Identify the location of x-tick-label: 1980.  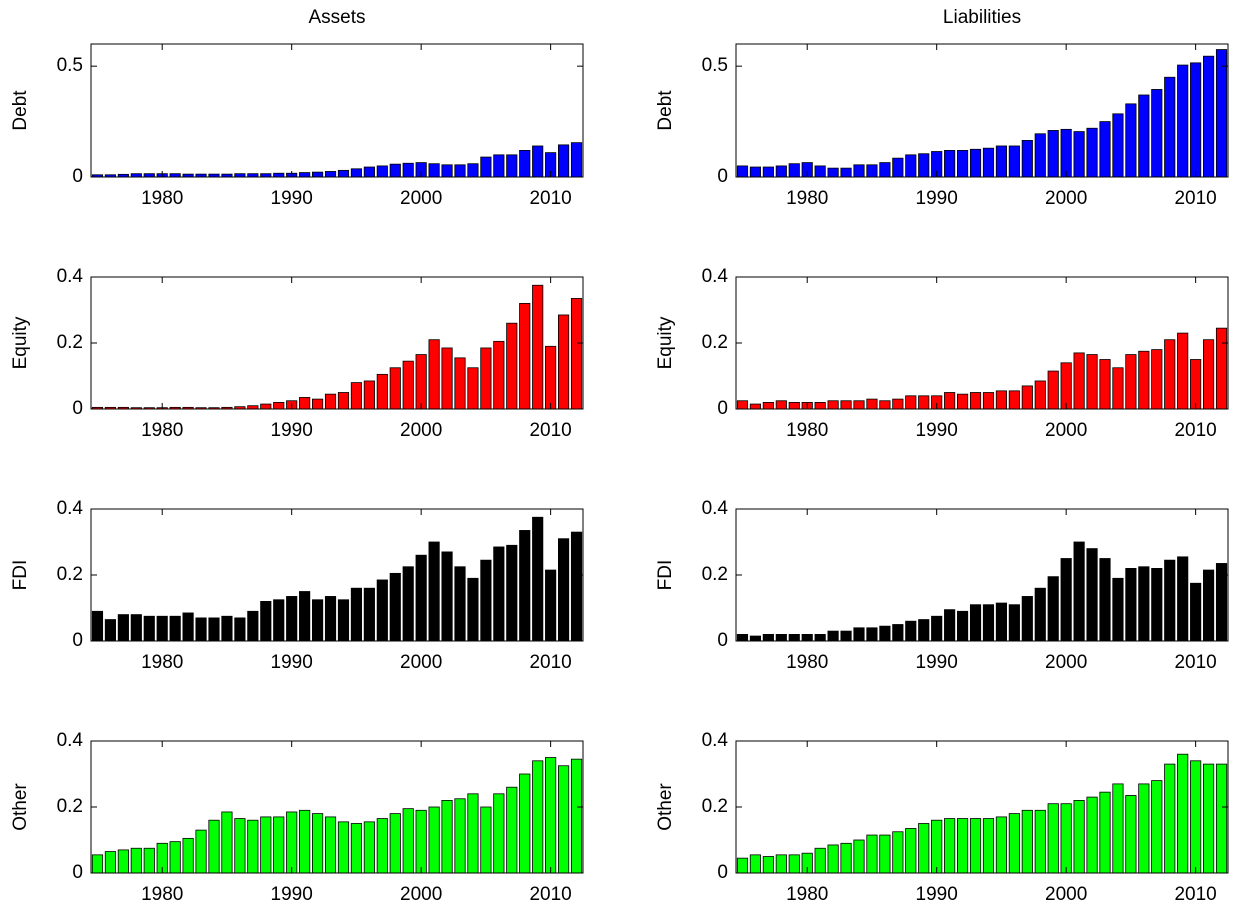
(162, 894).